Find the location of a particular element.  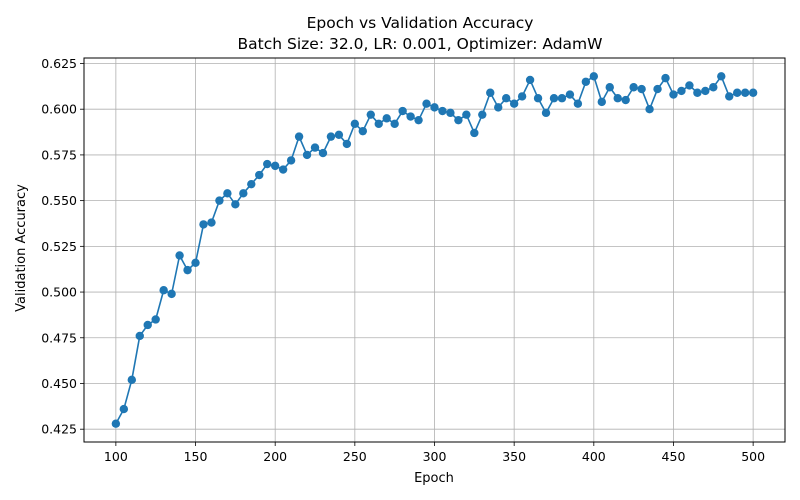

y-tick-label: 0.425 is located at coordinates (59, 429).